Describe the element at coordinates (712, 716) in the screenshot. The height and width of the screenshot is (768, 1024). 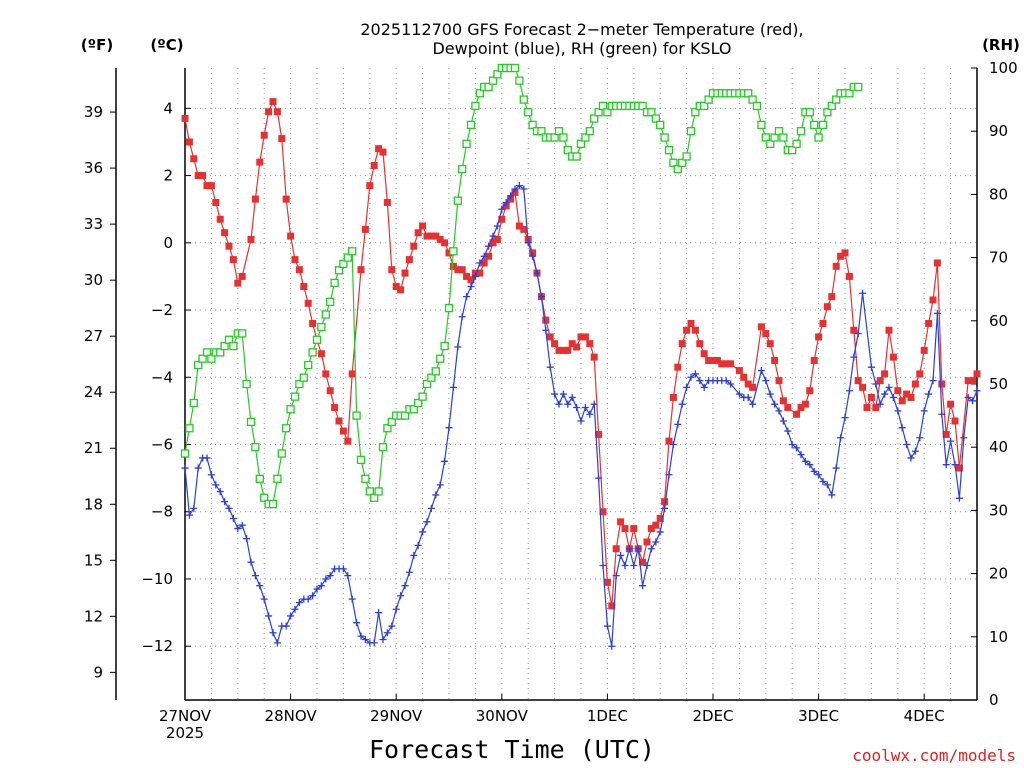
I see `x-tick-label: 2DEC` at that location.